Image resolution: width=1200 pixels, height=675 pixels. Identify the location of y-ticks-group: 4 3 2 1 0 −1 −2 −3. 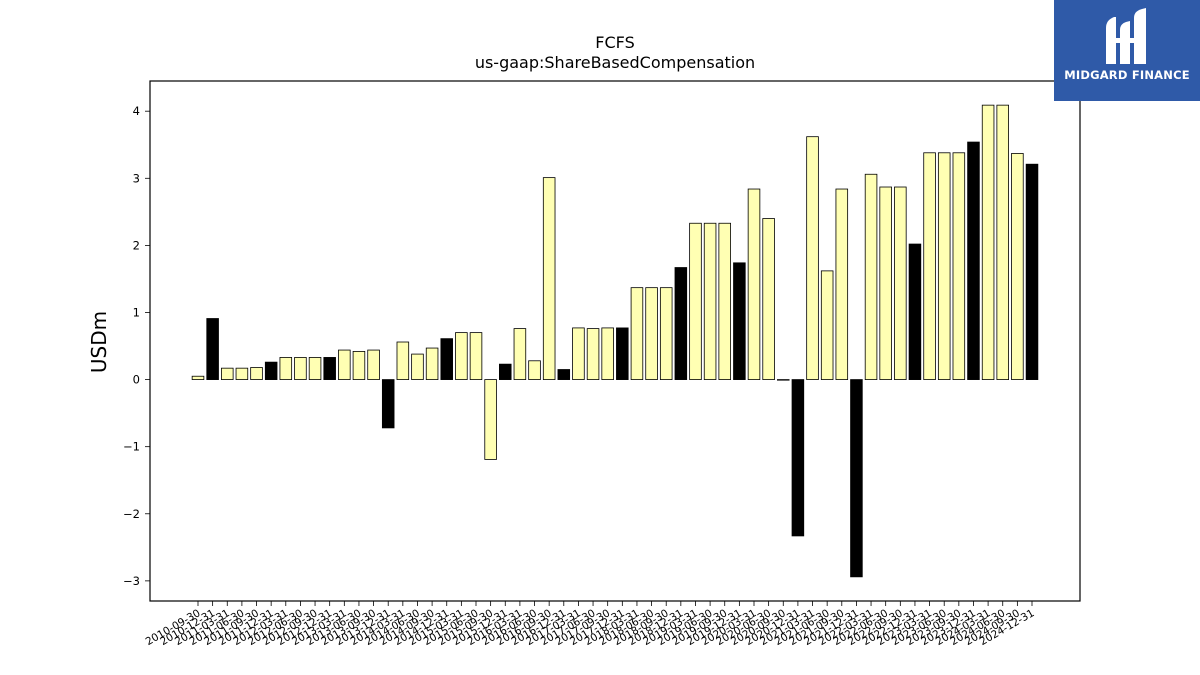
(136, 346).